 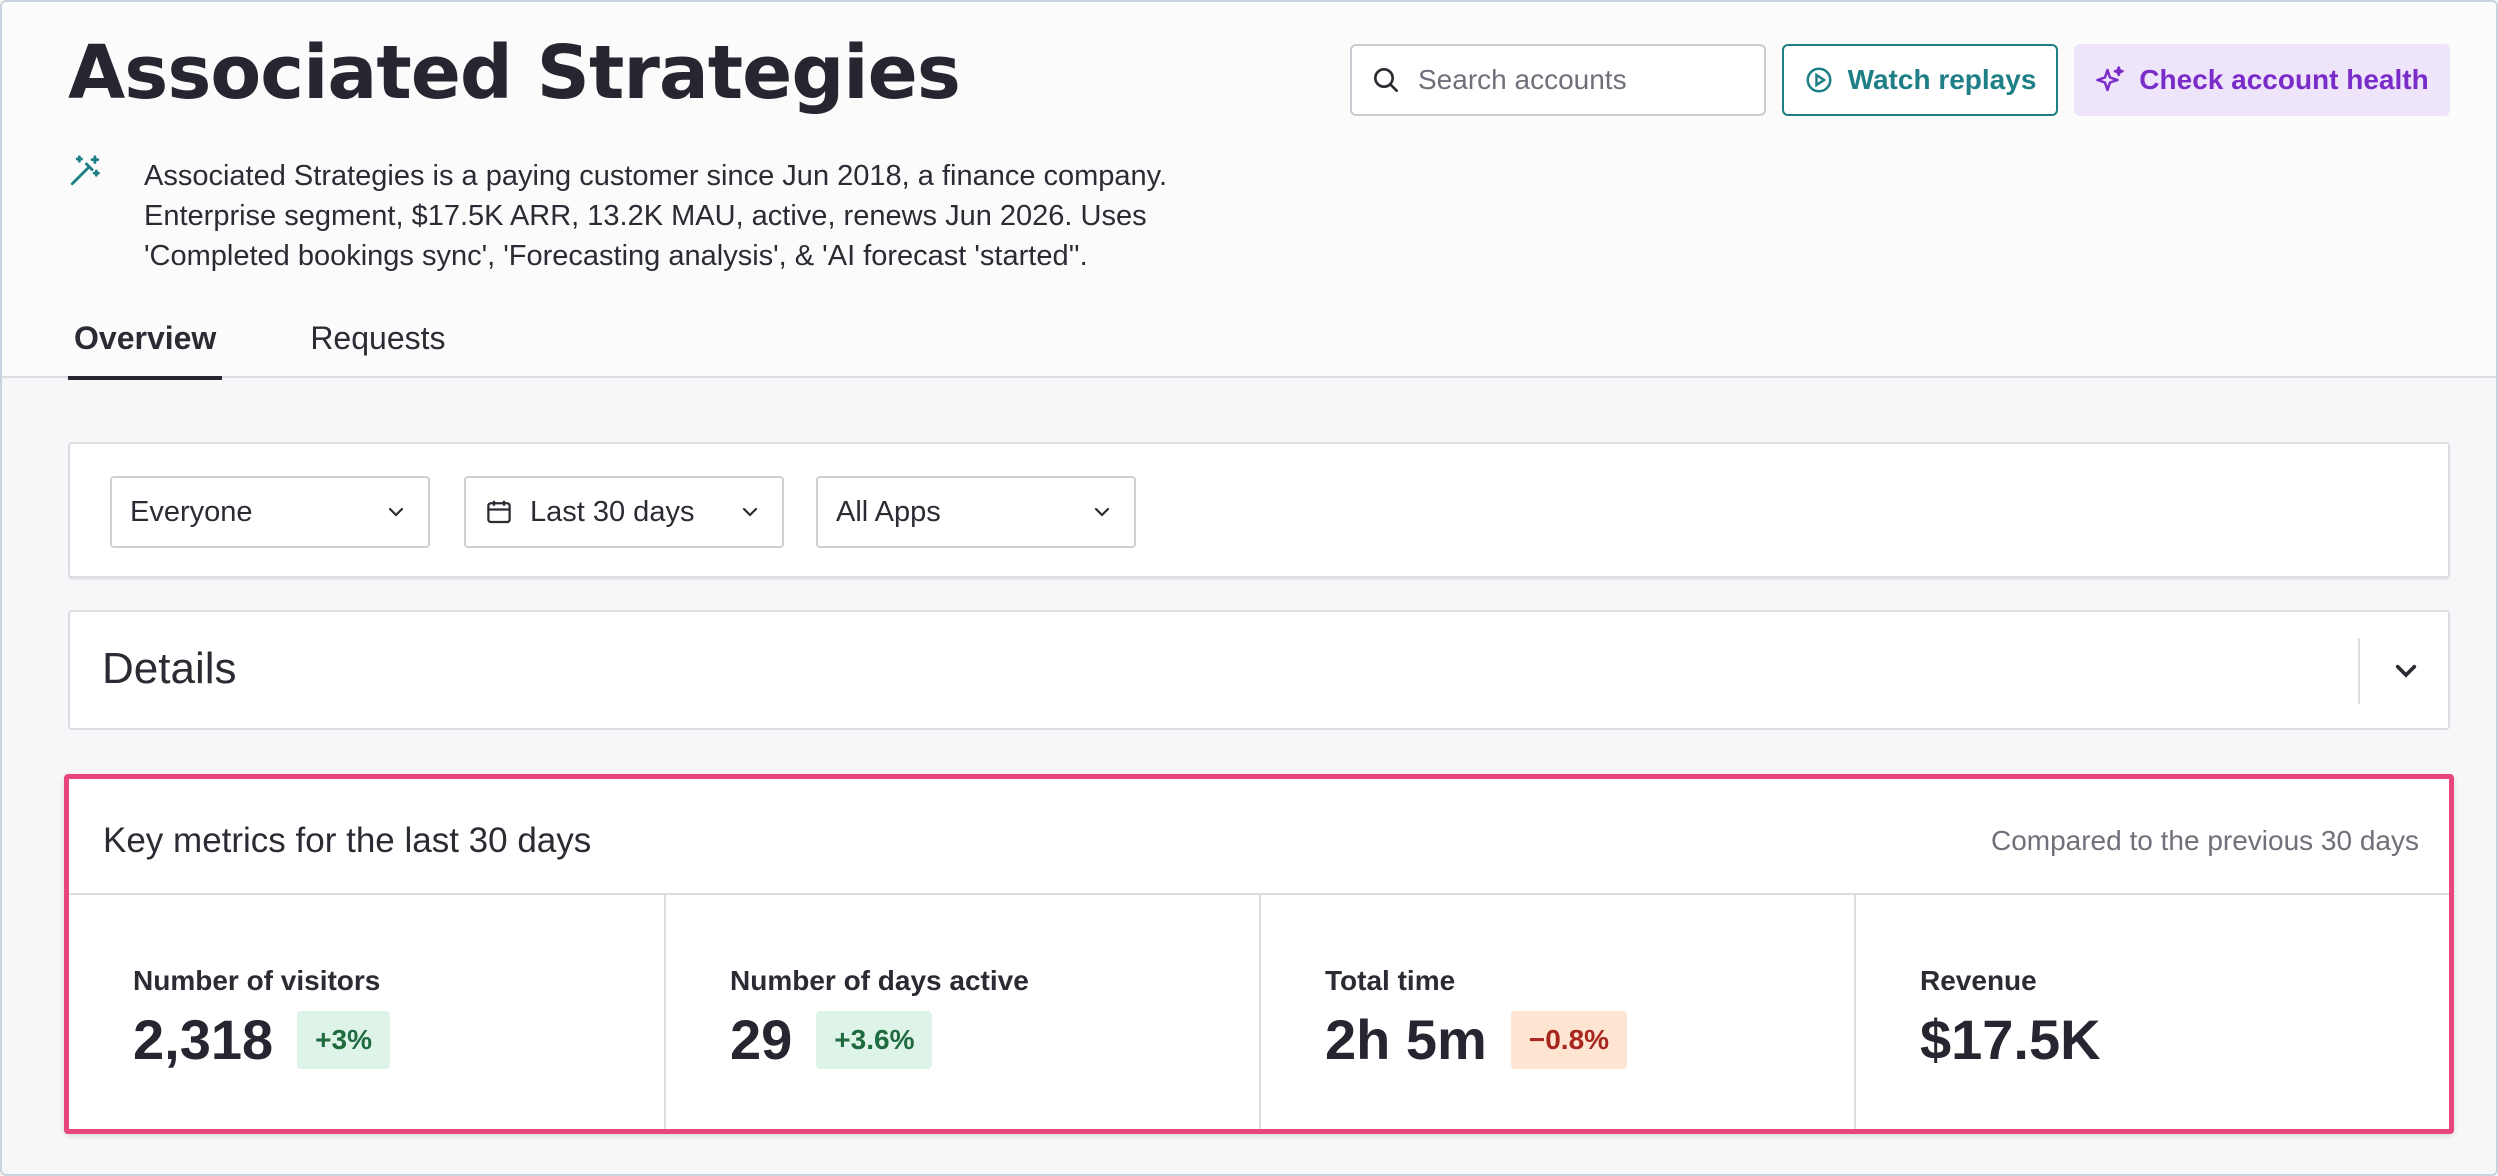 What do you see at coordinates (2359, 671) in the screenshot?
I see `details-divider` at bounding box center [2359, 671].